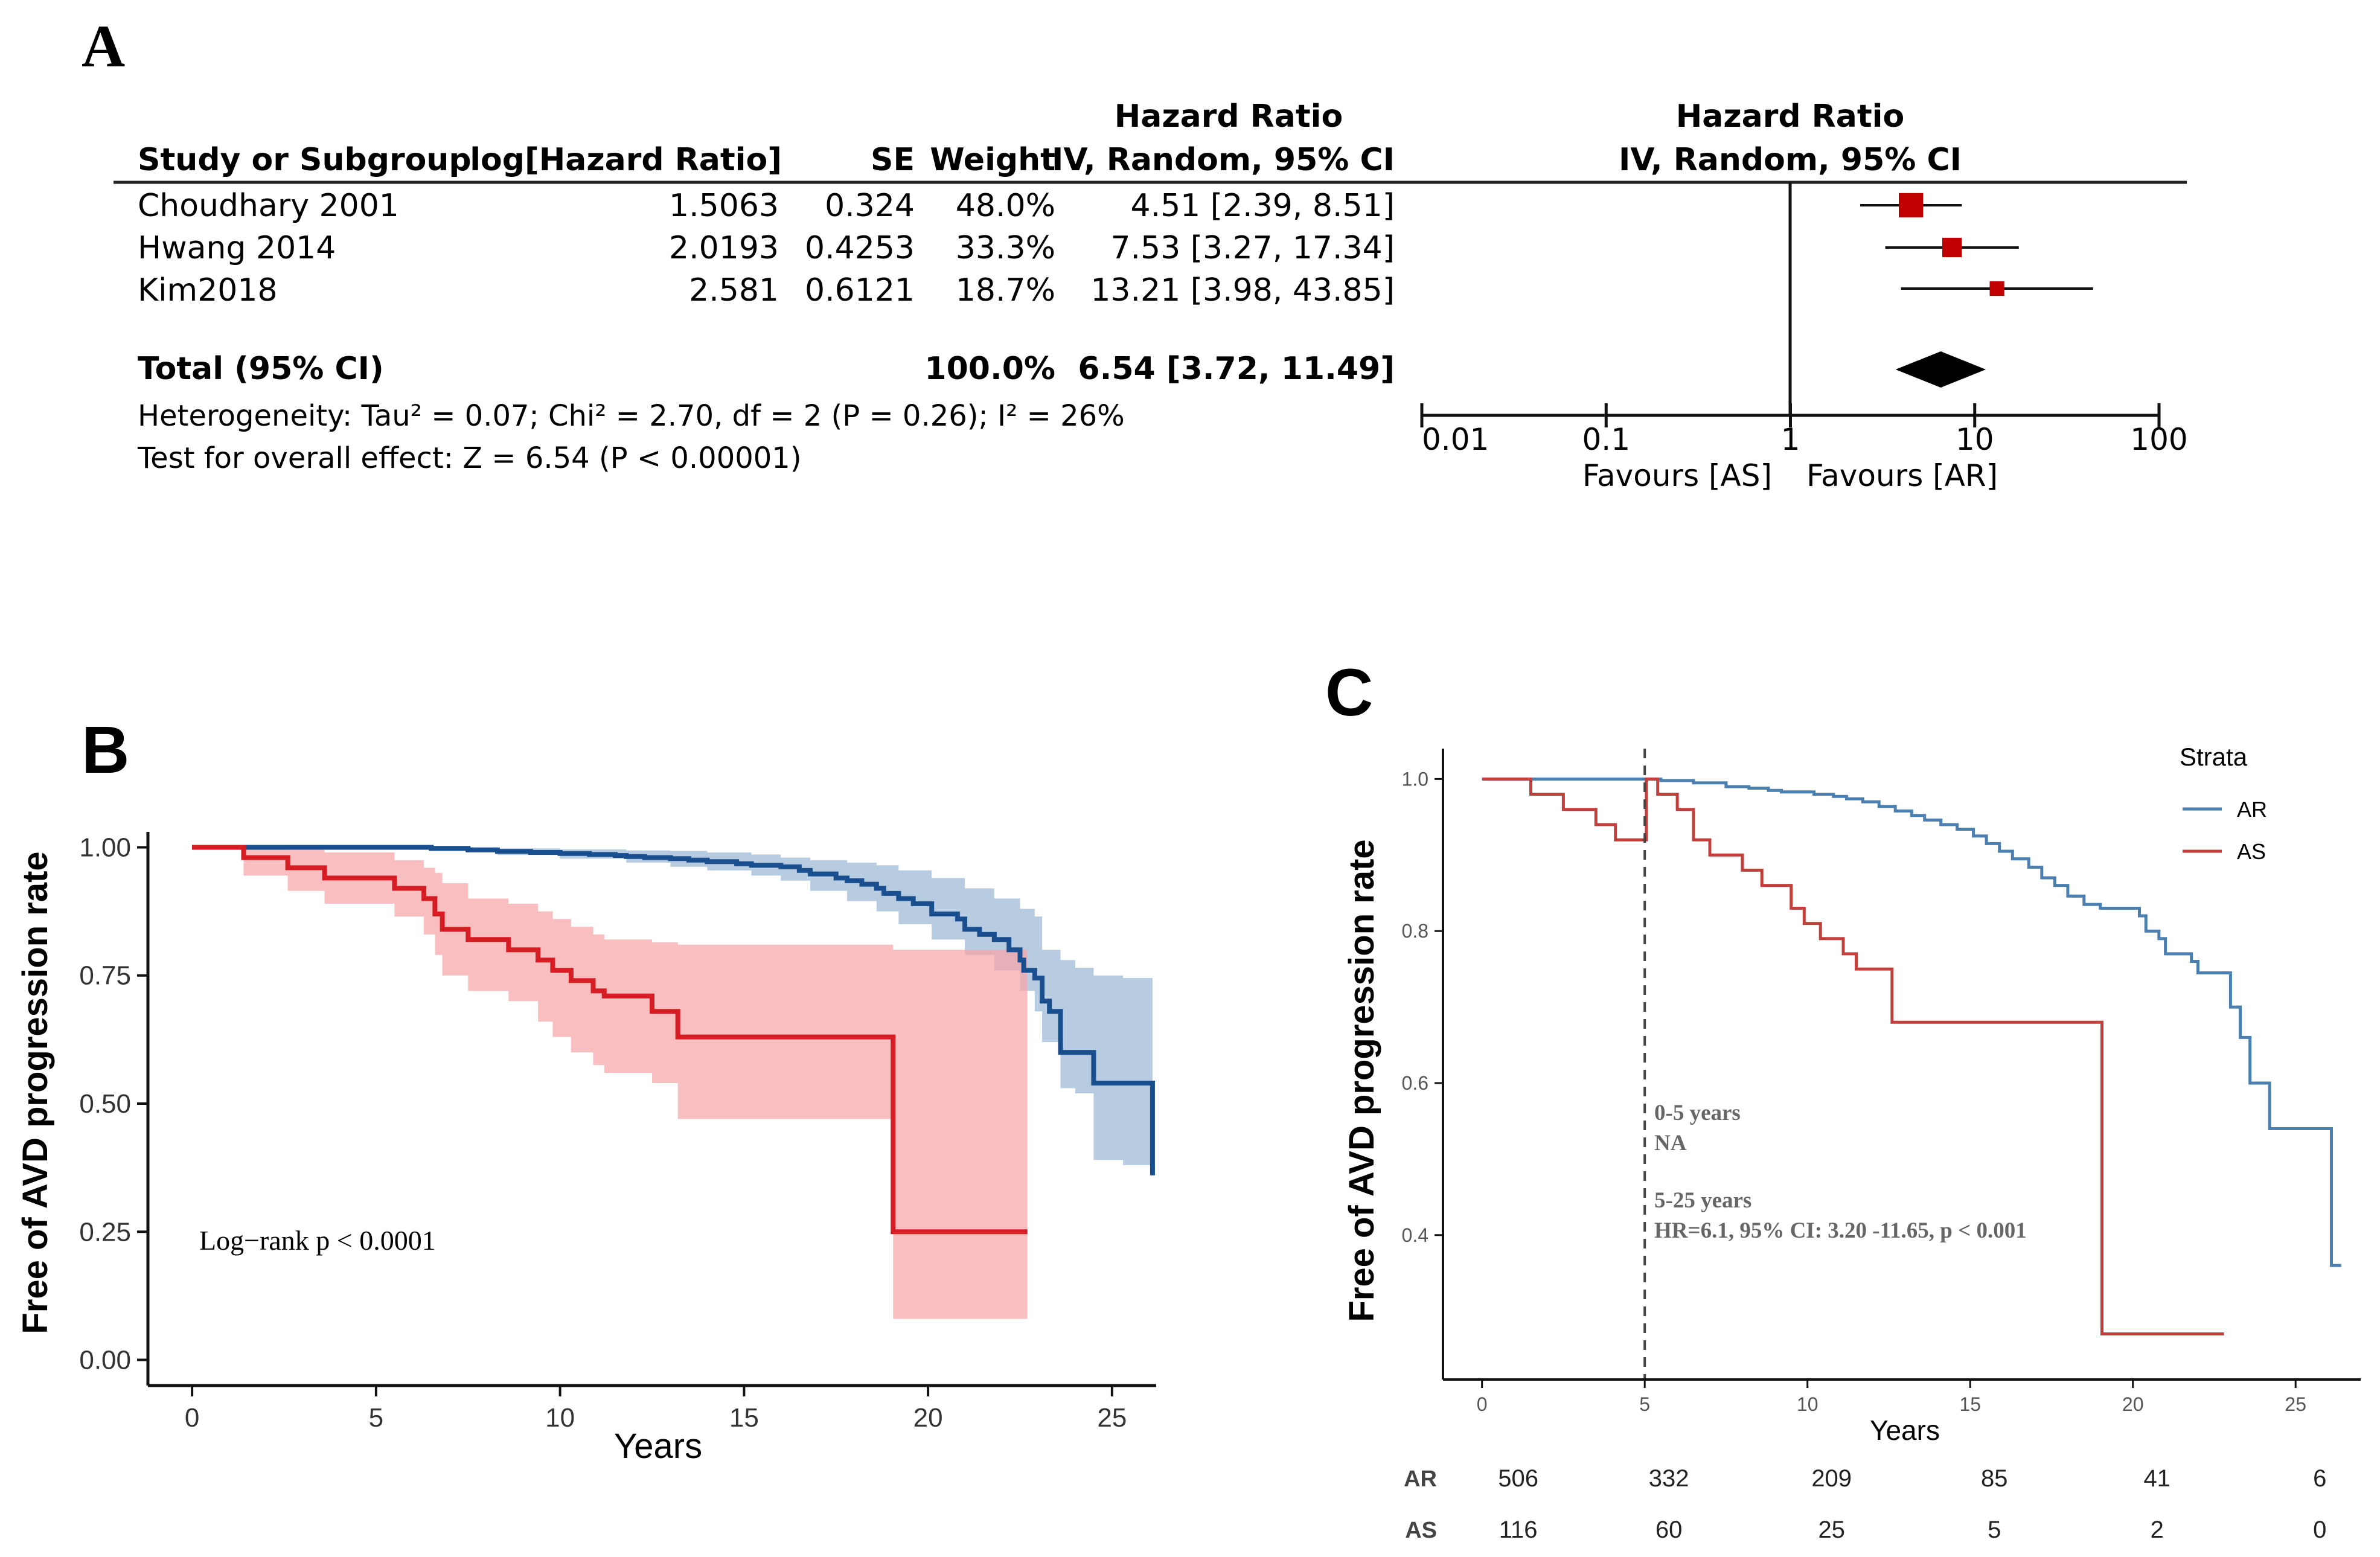 The image size is (2380, 1557). Describe the element at coordinates (1832, 1478) in the screenshot. I see `risk-count-ar: 209` at that location.